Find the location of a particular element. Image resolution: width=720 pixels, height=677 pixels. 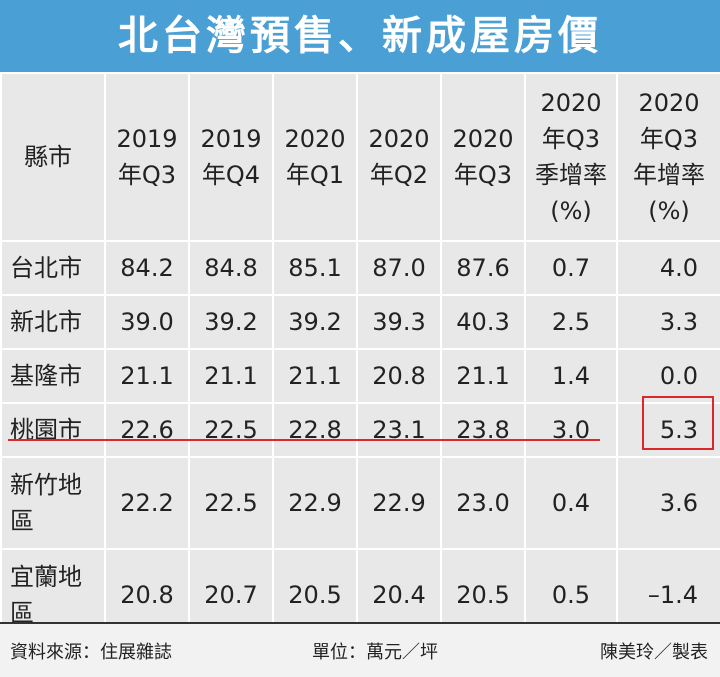

county-cell: 台北市 is located at coordinates (53, 268).